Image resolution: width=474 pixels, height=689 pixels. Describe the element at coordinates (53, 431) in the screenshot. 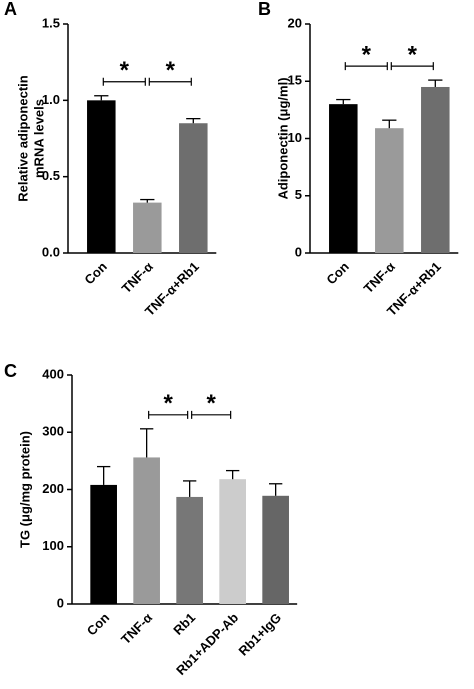

I see `y-tick-label: 300` at that location.